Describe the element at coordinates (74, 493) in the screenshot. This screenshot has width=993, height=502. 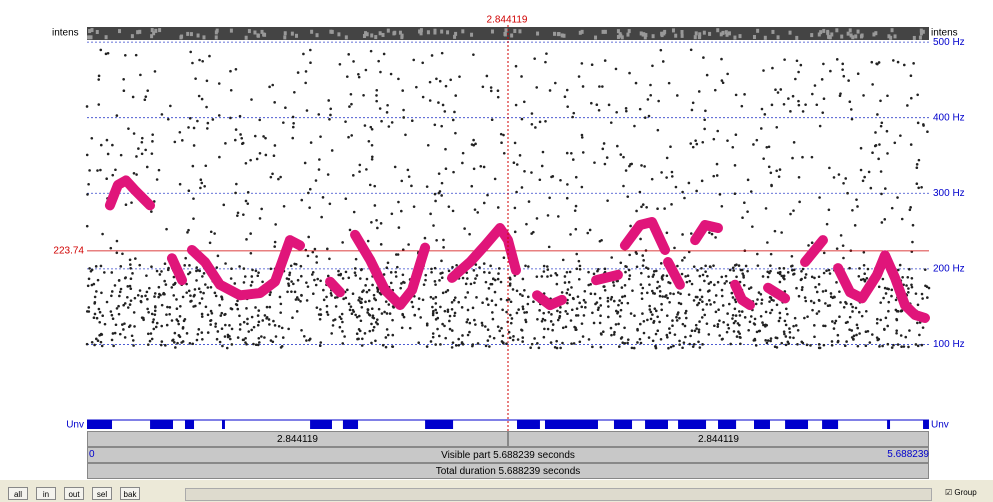
I see `toolbar-button: out` at that location.